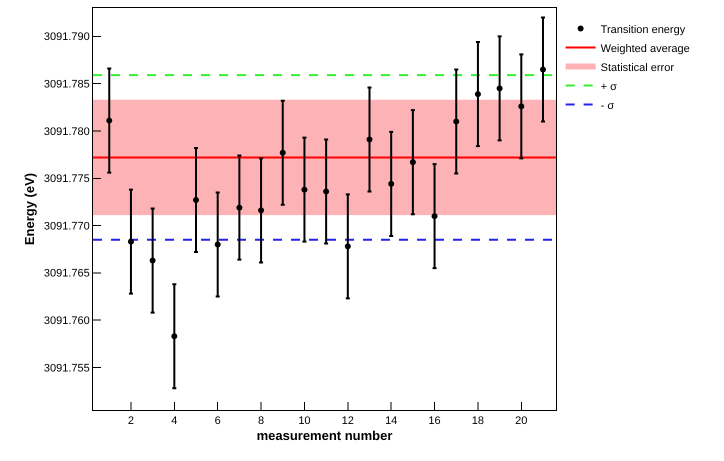 The height and width of the screenshot is (461, 724). Describe the element at coordinates (67, 84) in the screenshot. I see `y-tick-label: 3091.785` at that location.